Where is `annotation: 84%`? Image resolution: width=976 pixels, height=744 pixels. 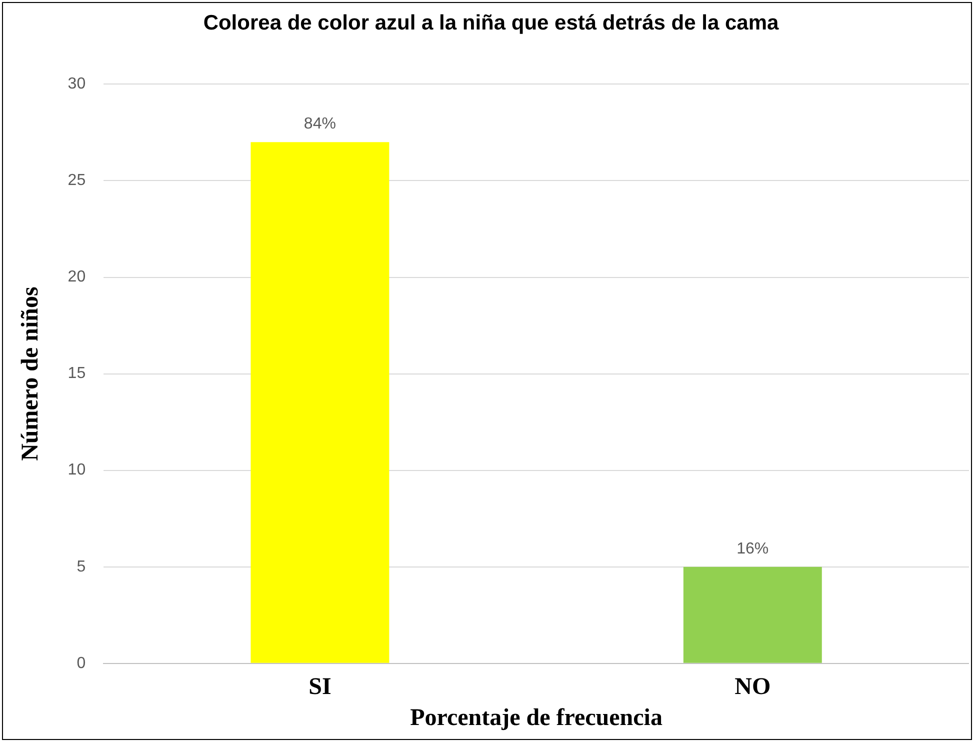 annotation: 84% is located at coordinates (320, 124).